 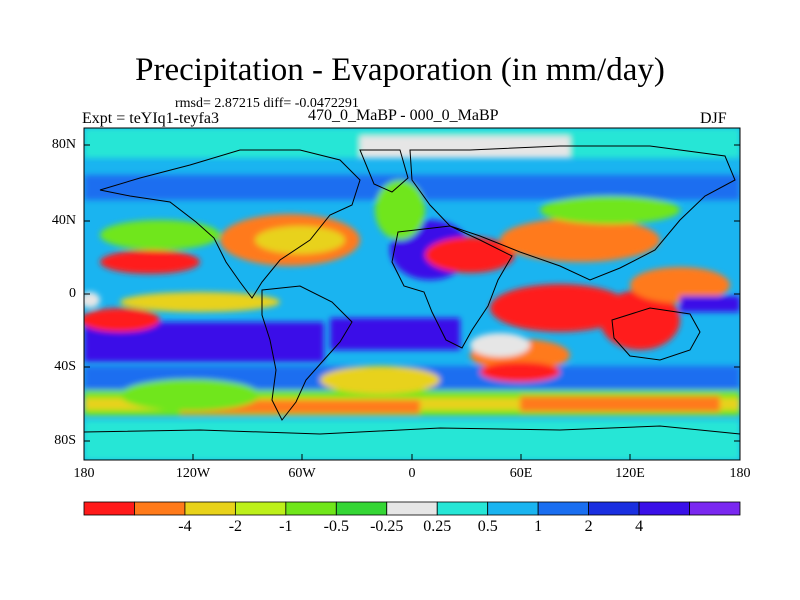 What do you see at coordinates (412, 430) in the screenshot?
I see `coast-antarctica` at bounding box center [412, 430].